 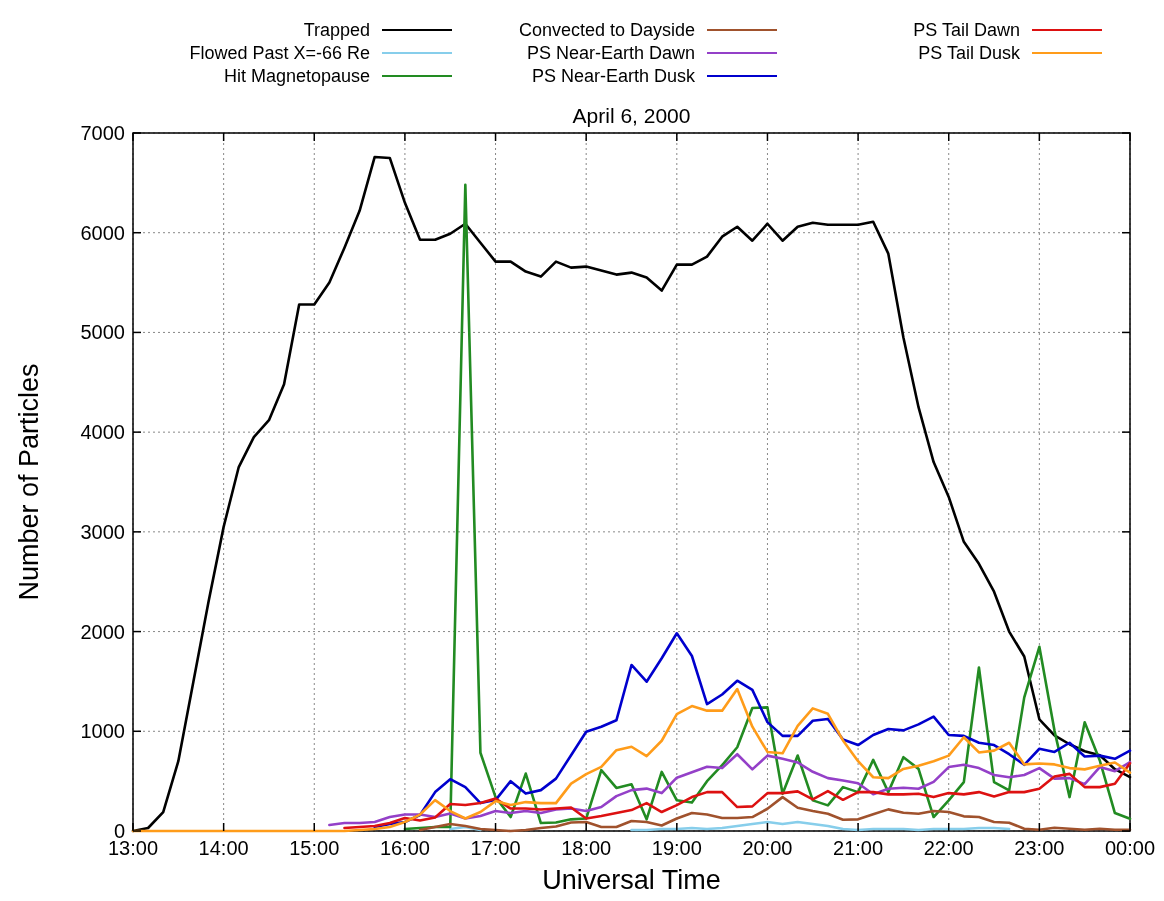 What do you see at coordinates (606, 30) in the screenshot?
I see `legend-label: Convected to Dayside` at bounding box center [606, 30].